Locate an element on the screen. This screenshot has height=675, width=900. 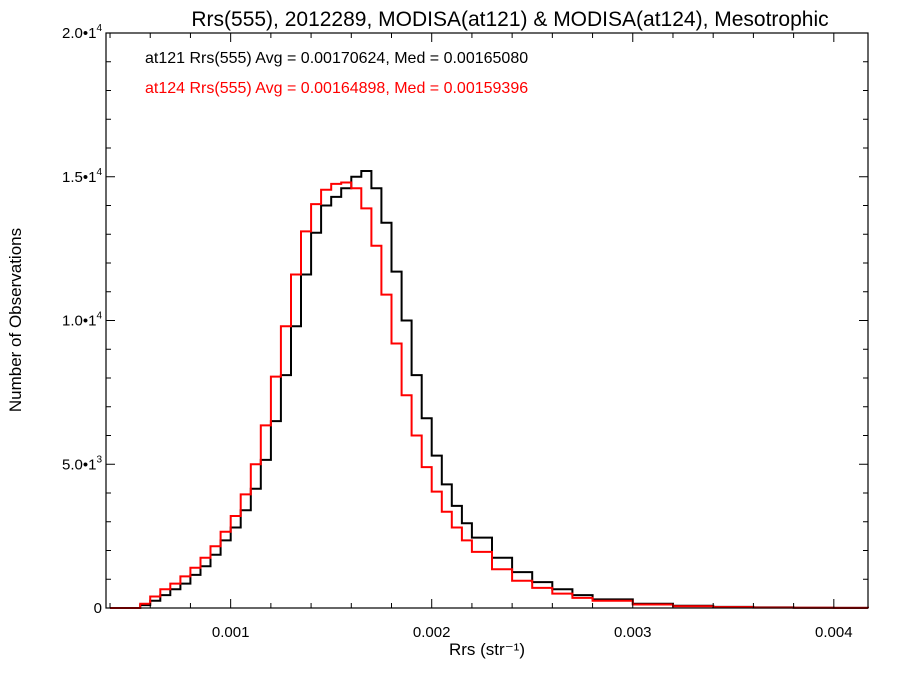
x-tick-label-0: 0.001 is located at coordinates (231, 632).